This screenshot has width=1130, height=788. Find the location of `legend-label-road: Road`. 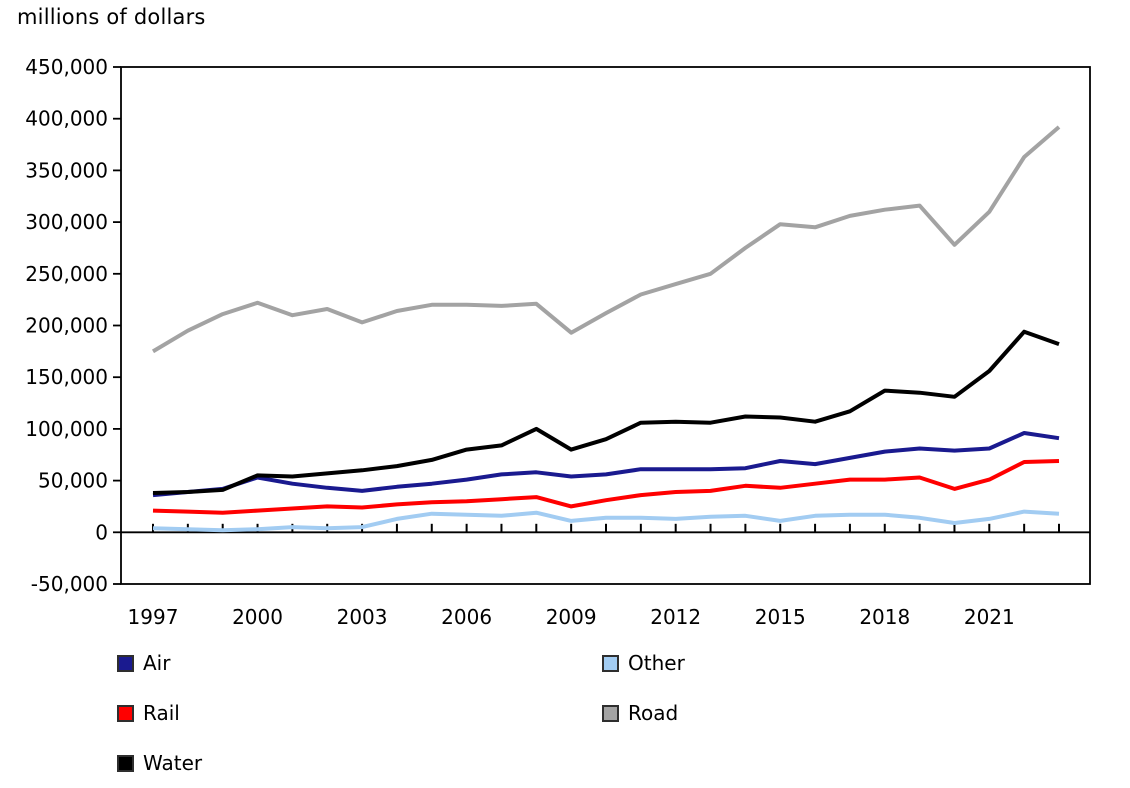

legend-label-road: Road is located at coordinates (653, 713).